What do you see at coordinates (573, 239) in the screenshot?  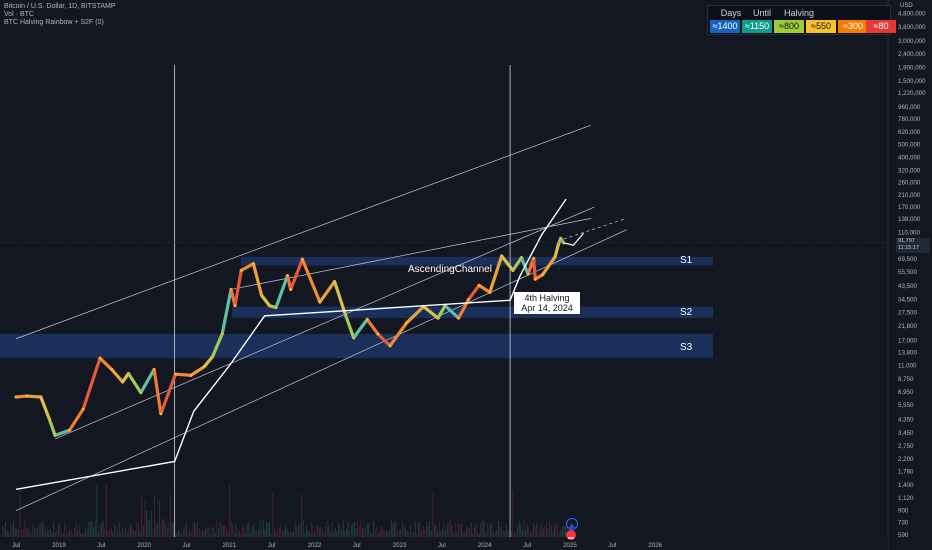 I see `projection-path` at bounding box center [573, 239].